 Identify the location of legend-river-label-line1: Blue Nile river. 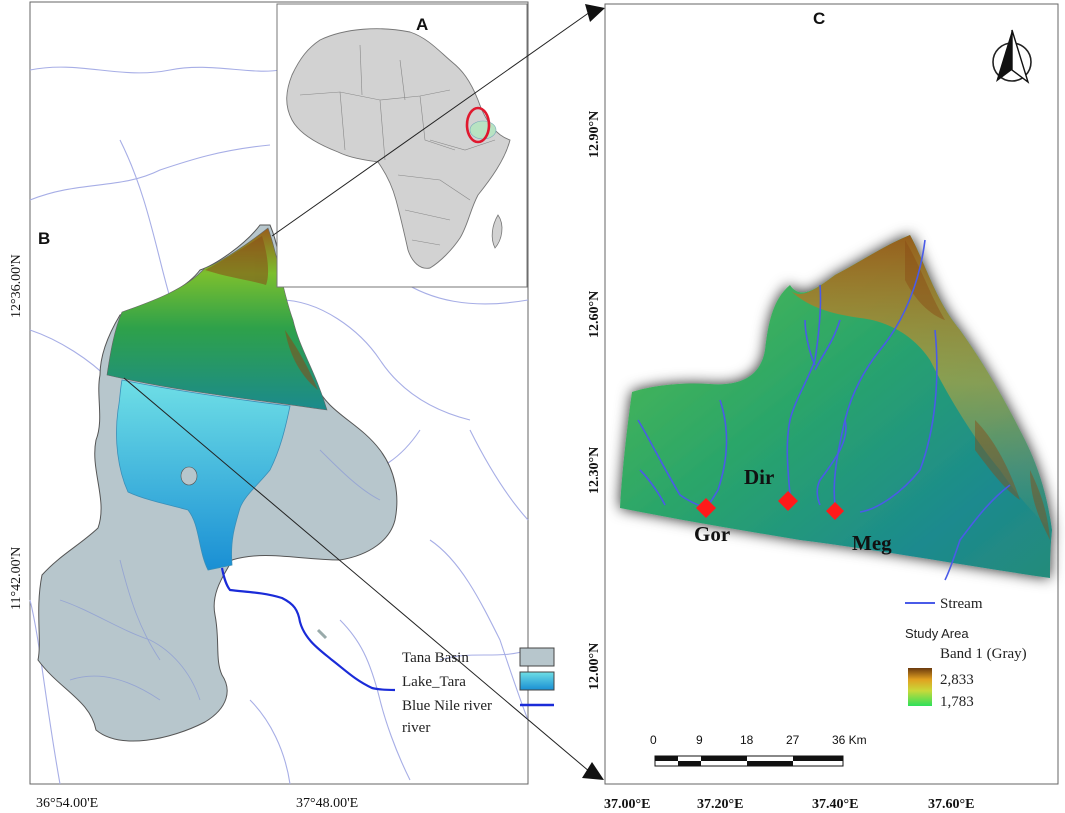
(447, 706).